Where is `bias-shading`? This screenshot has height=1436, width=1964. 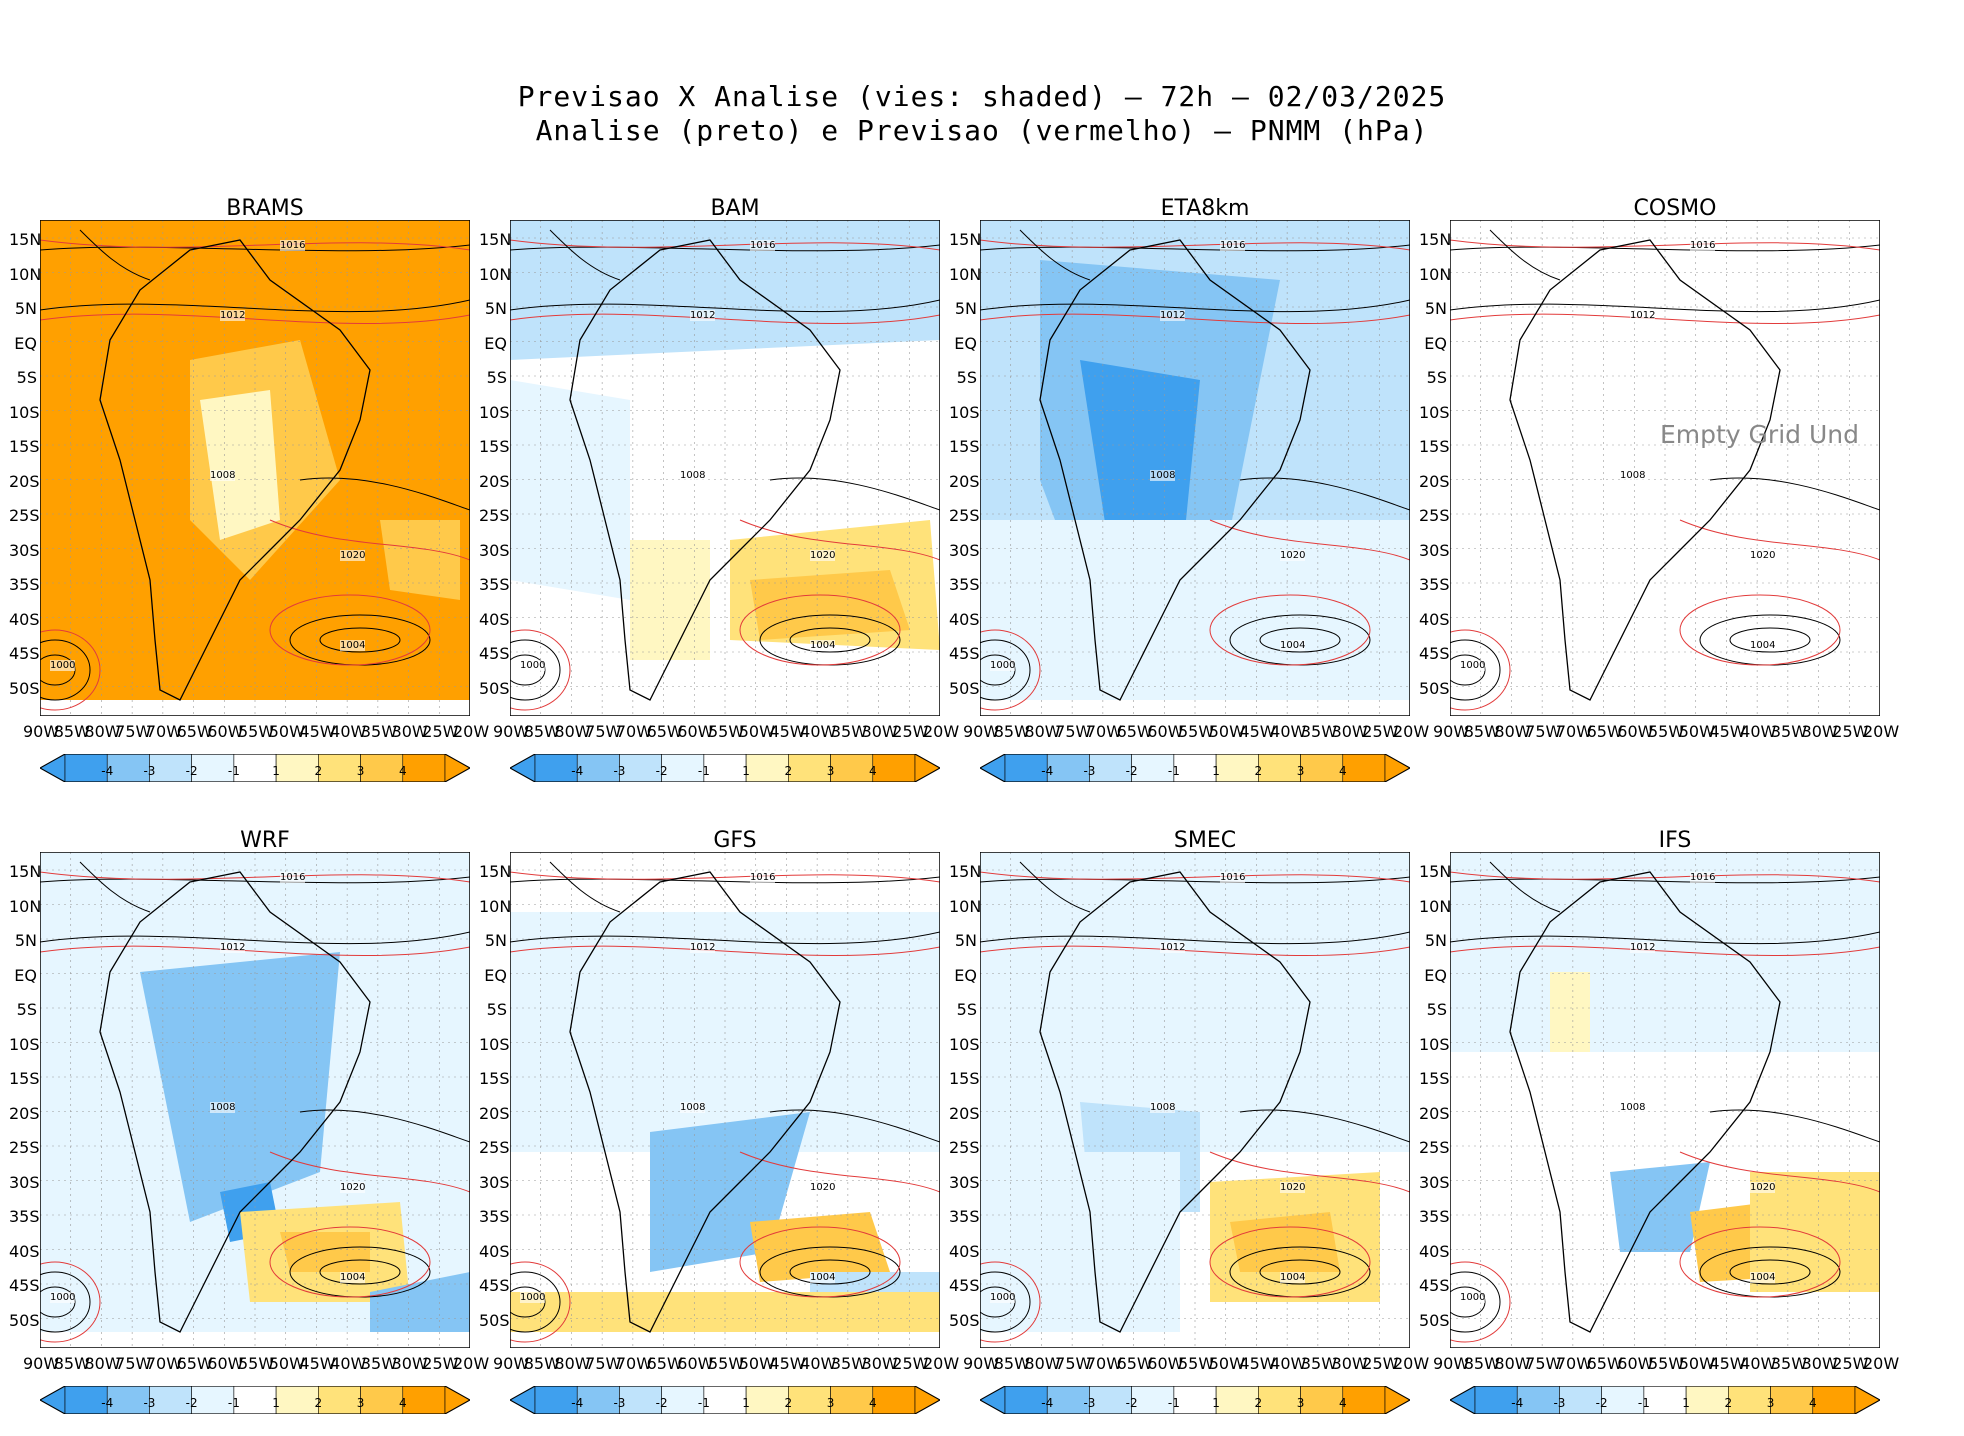 bias-shading is located at coordinates (1665, 1072).